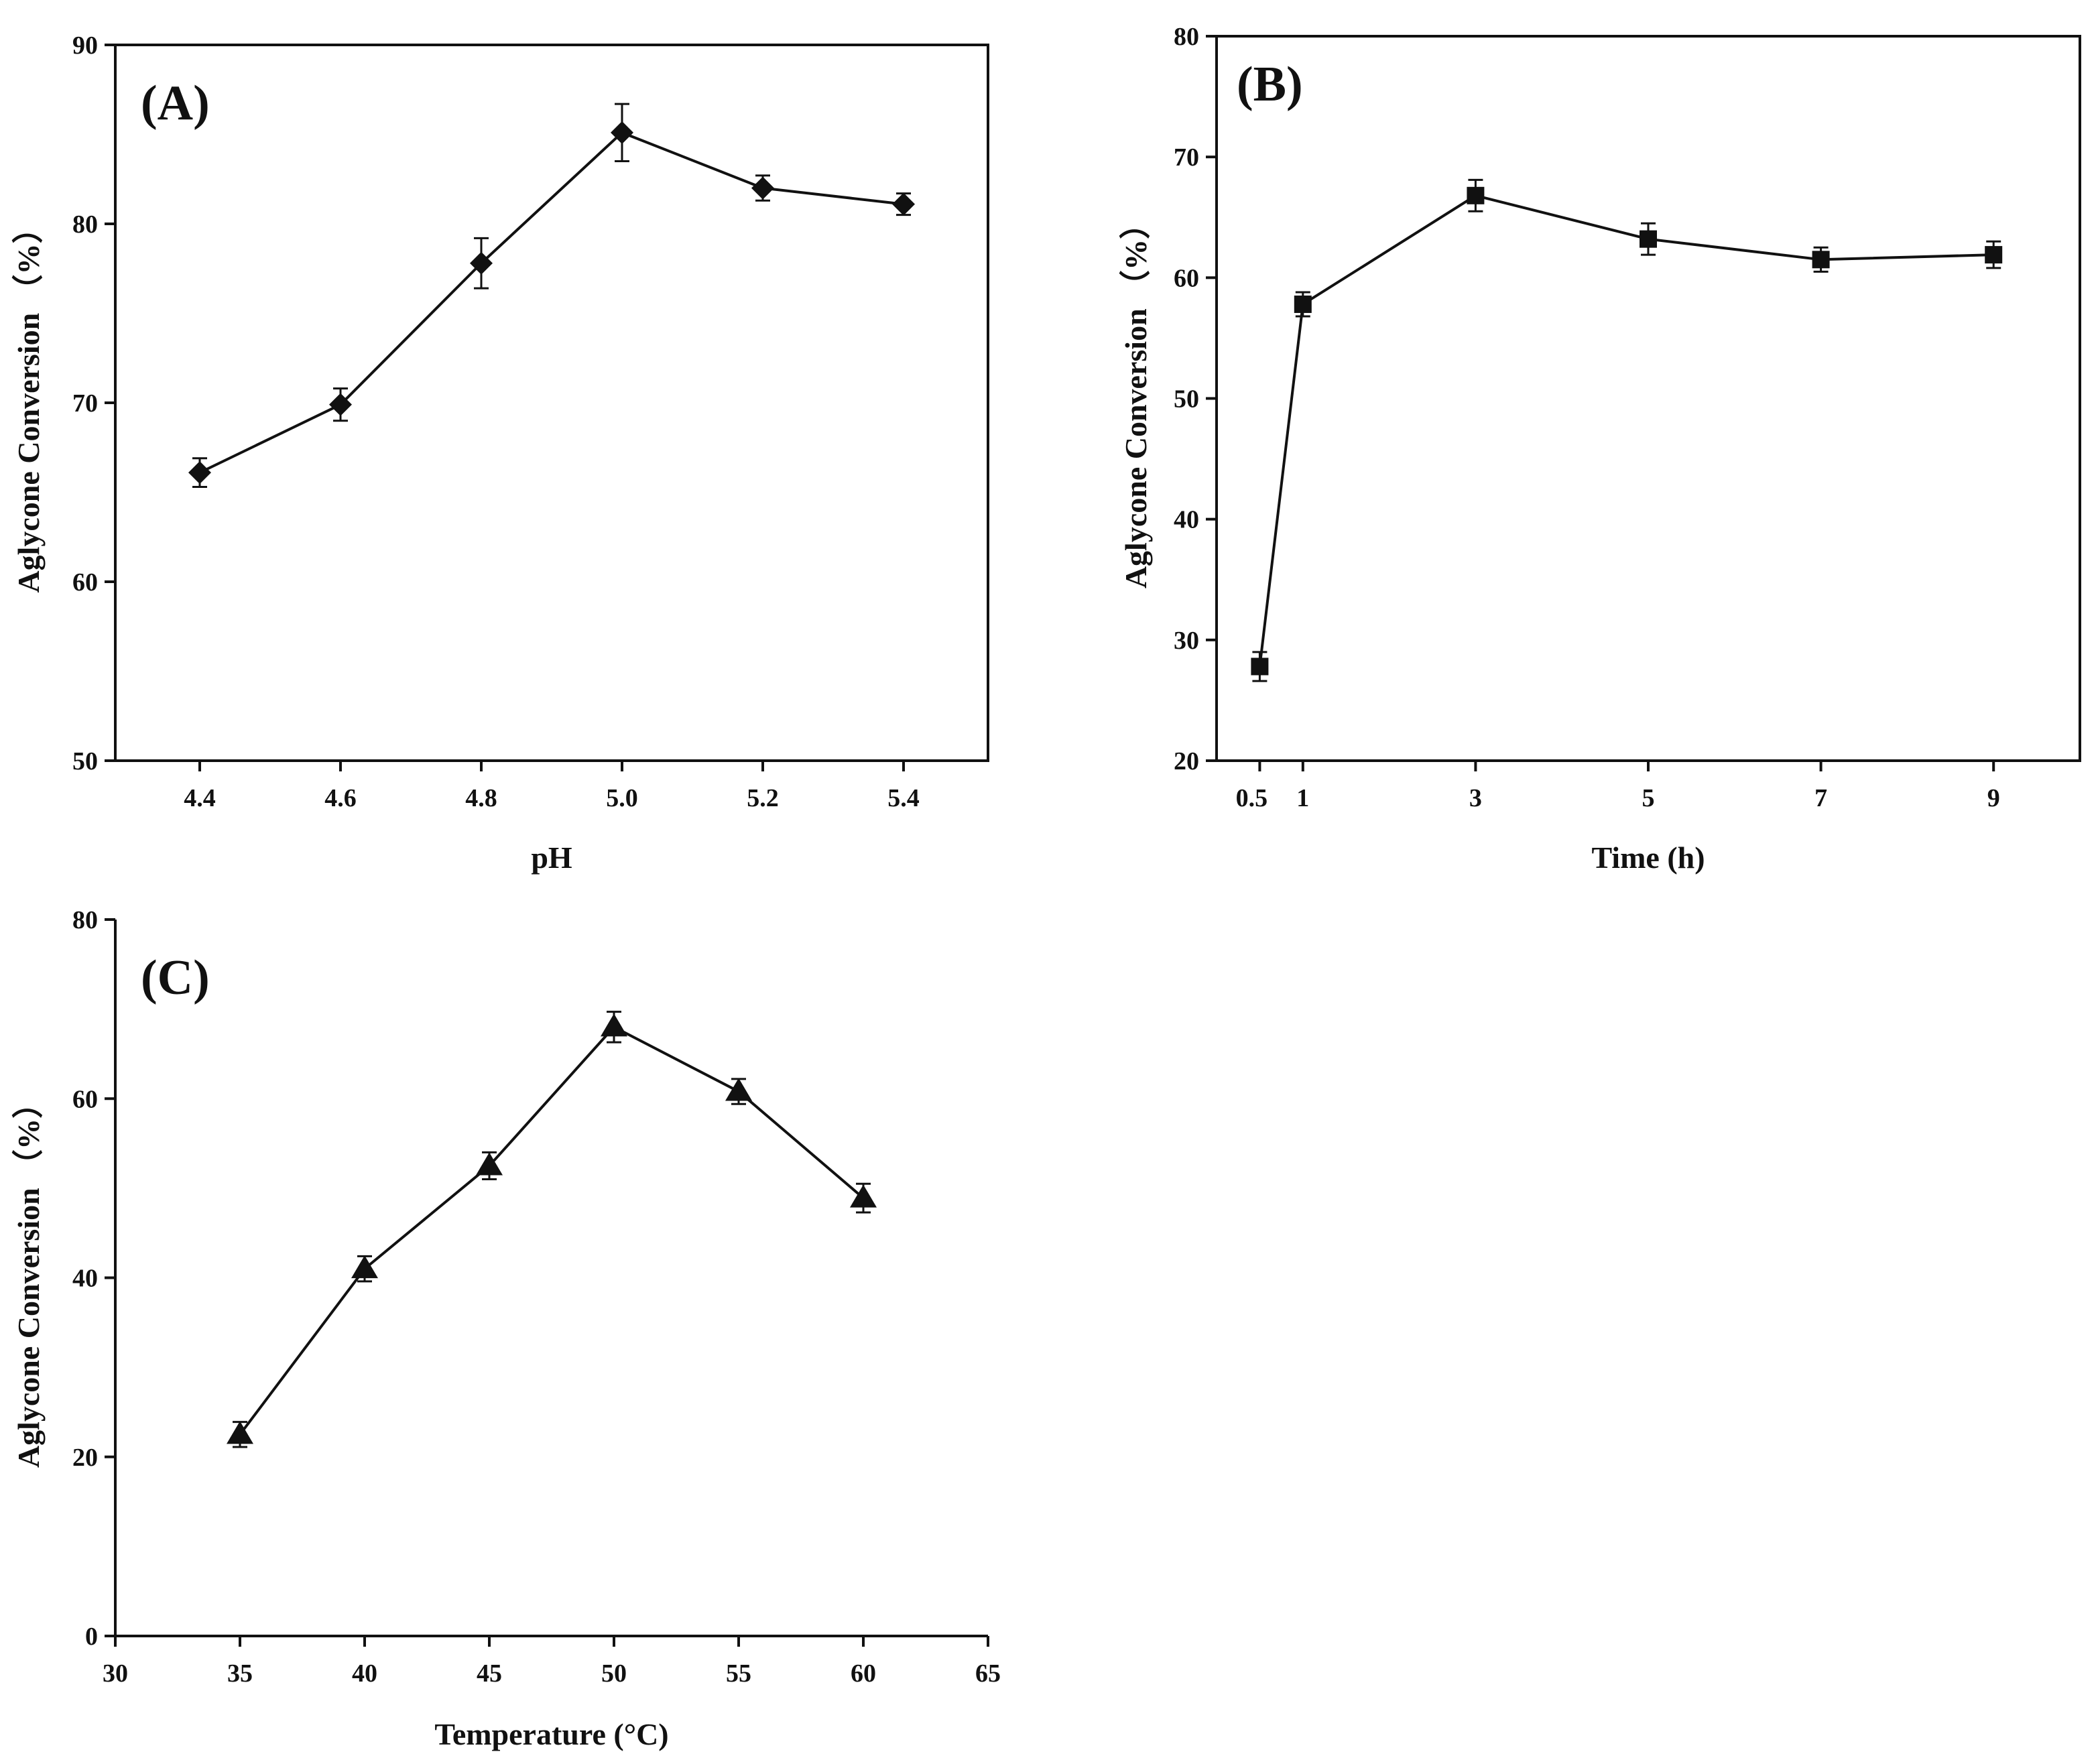 This screenshot has height=1764, width=2100. Describe the element at coordinates (240, 1673) in the screenshot. I see `x-tick-label-c: 35` at that location.